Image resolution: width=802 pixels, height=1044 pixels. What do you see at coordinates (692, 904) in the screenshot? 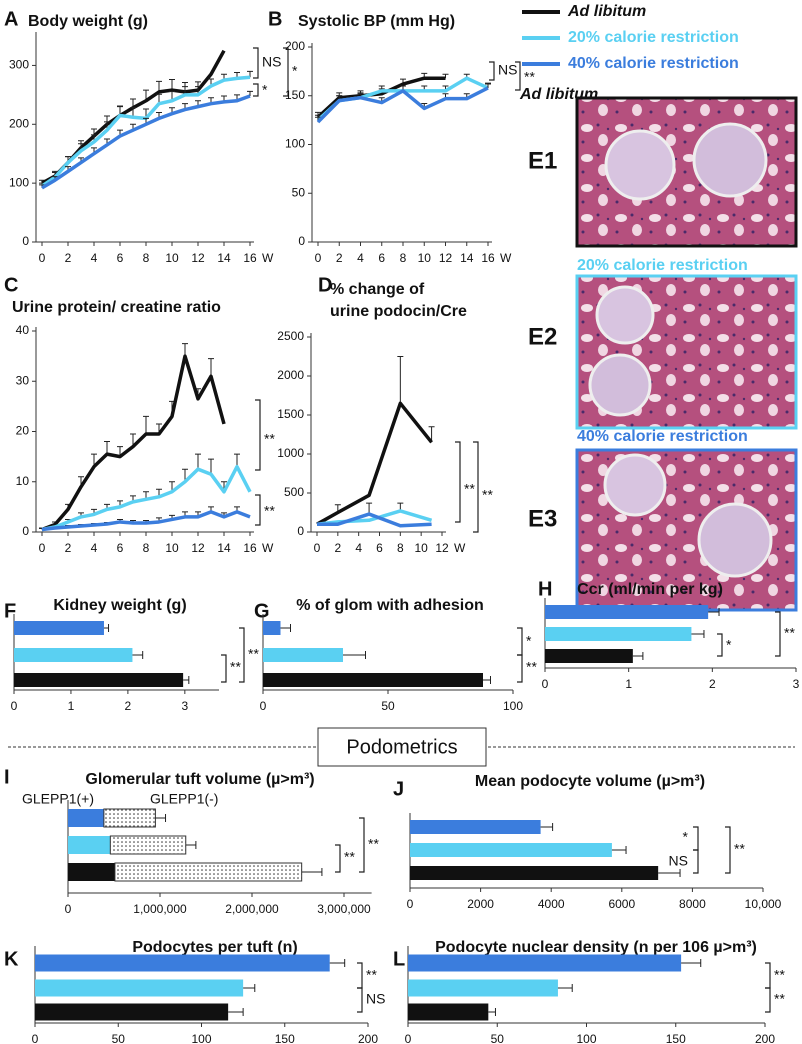
I see `x-tick-label: 8000` at bounding box center [692, 904].